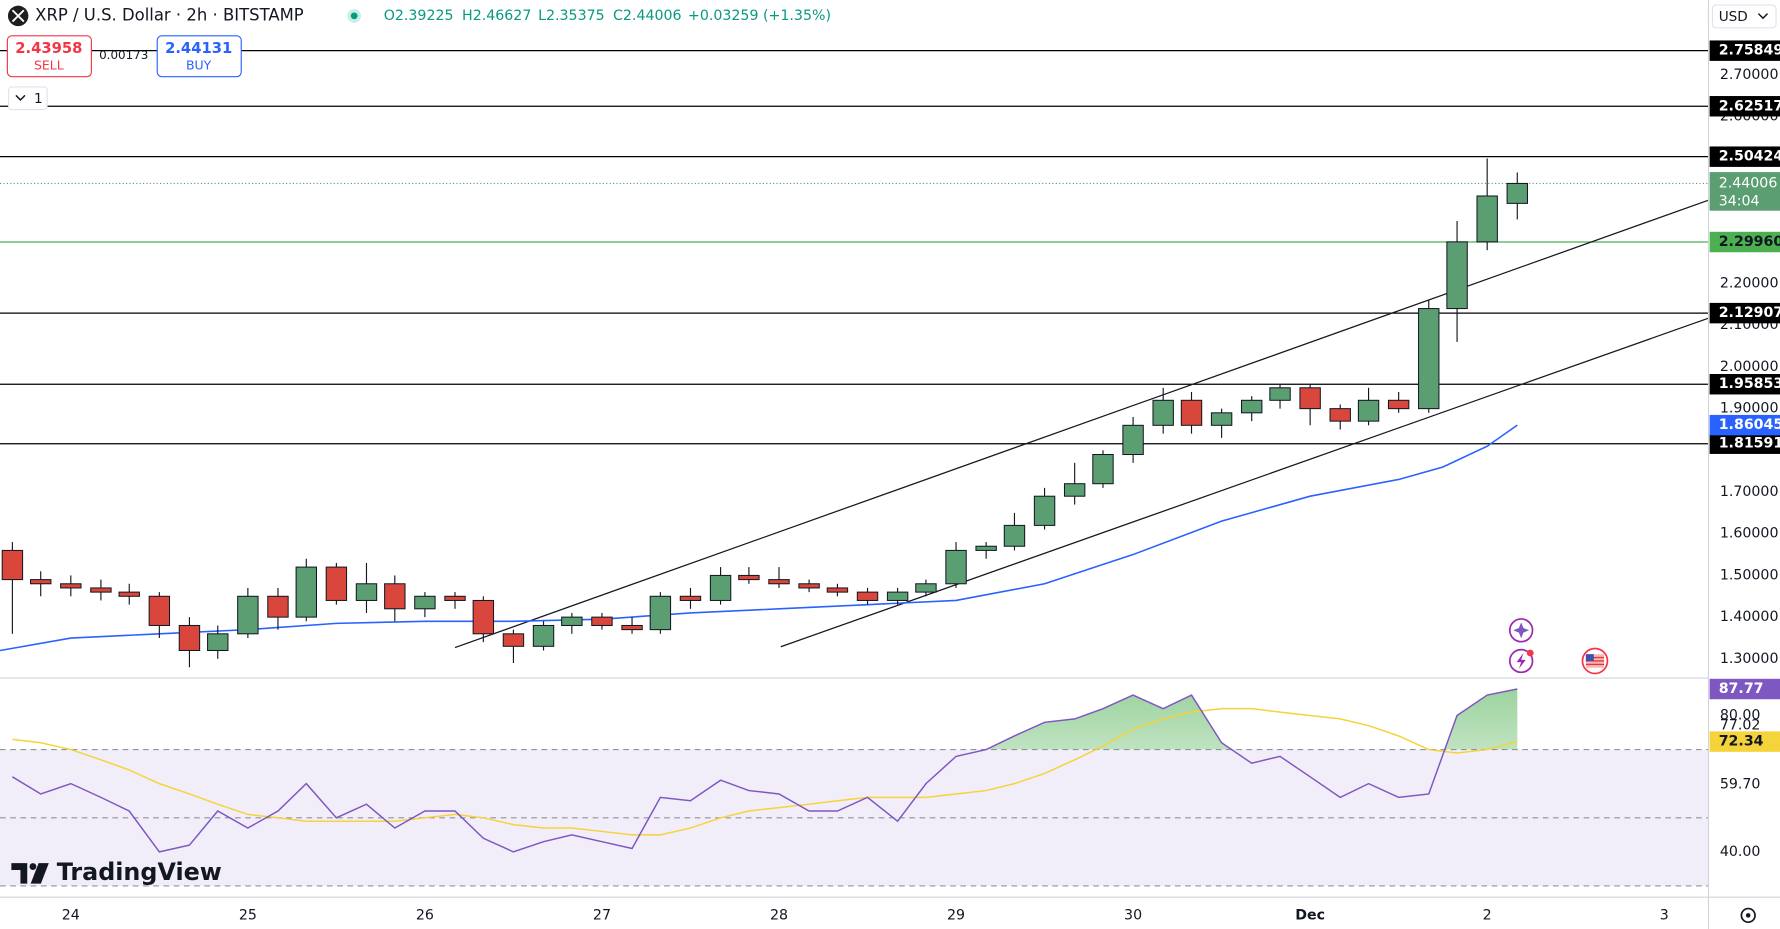  Describe the element at coordinates (496, 16) in the screenshot. I see `high-value: H2.46627` at that location.